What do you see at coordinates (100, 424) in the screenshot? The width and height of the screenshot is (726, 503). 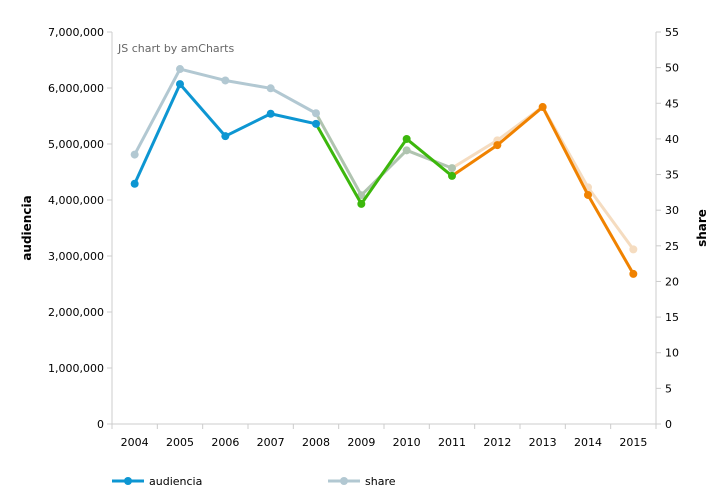 I see `y-tick-label: 0` at bounding box center [100, 424].